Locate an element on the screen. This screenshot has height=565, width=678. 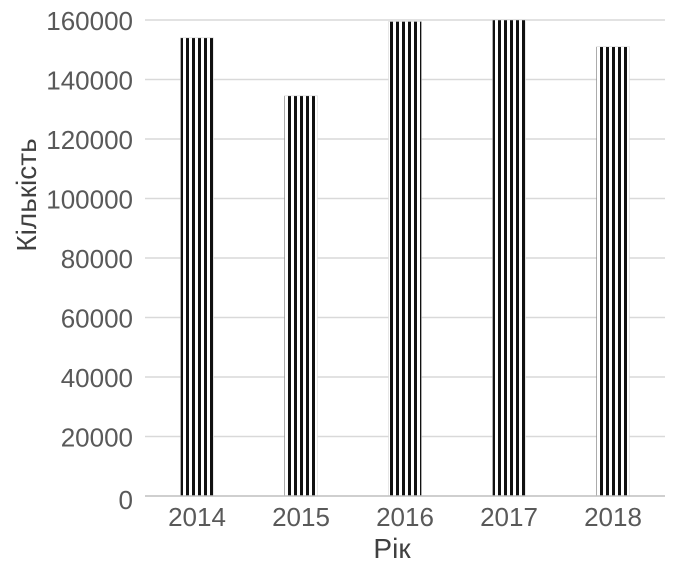
y-tick-label: 40000 is located at coordinates (97, 378).